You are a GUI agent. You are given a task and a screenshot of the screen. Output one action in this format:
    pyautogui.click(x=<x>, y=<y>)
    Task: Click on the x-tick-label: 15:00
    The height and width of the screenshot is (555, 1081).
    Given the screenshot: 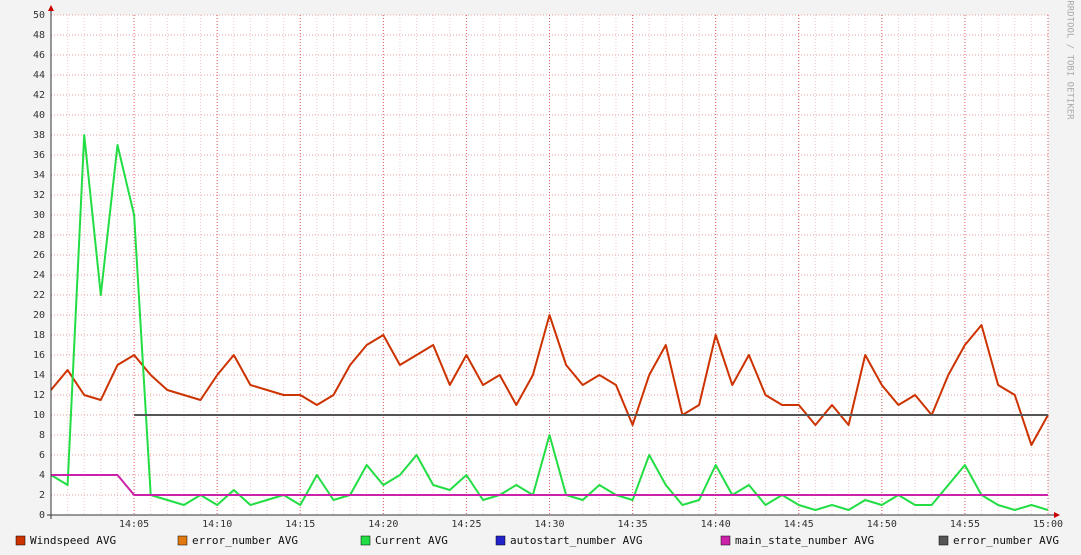 What is the action you would take?
    pyautogui.click(x=1048, y=524)
    